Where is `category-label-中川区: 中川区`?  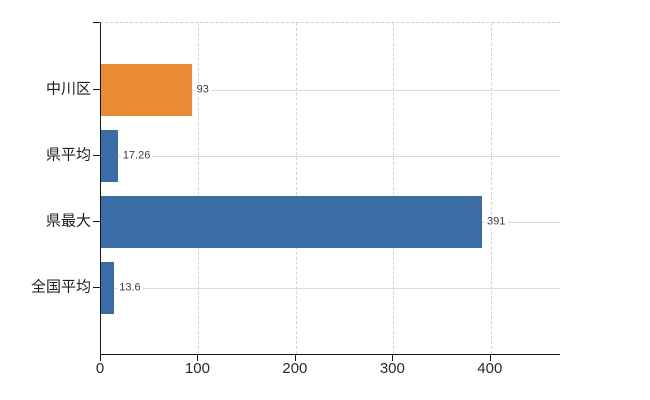
category-label-中川区: 中川区 is located at coordinates (68, 89).